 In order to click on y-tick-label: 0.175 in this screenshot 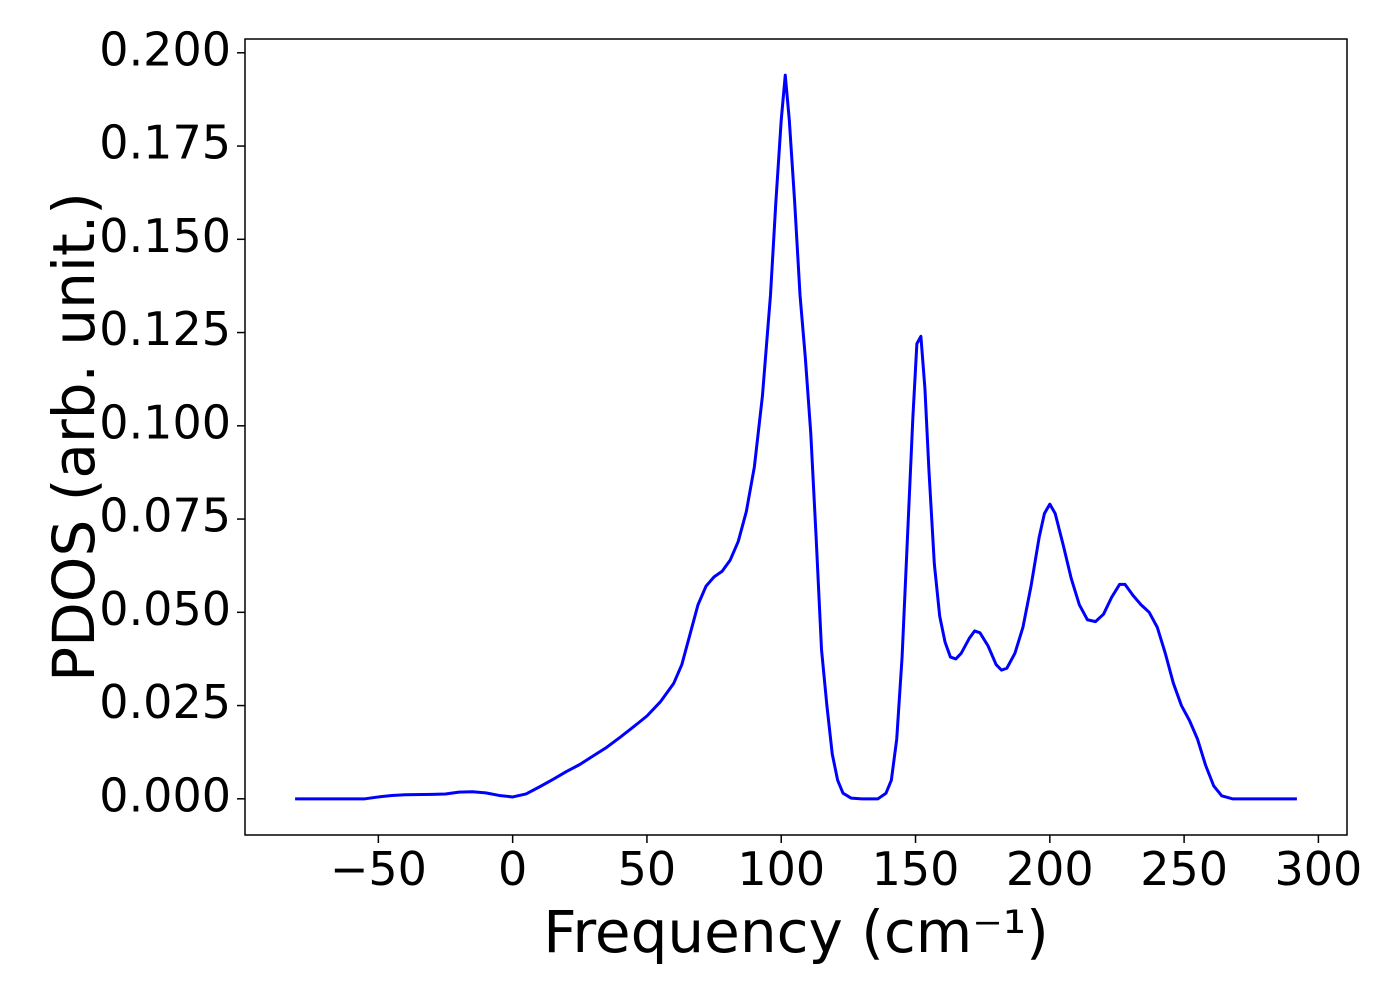, I will do `click(165, 143)`.